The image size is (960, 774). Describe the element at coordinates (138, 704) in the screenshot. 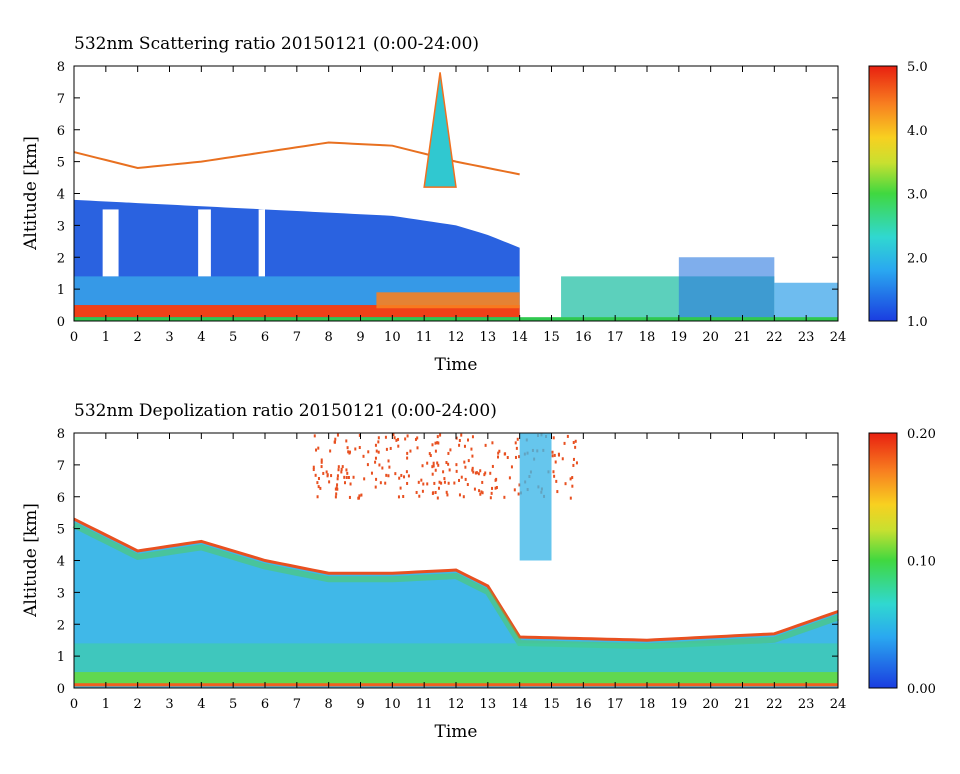

I see `x-tick-label: 2` at that location.